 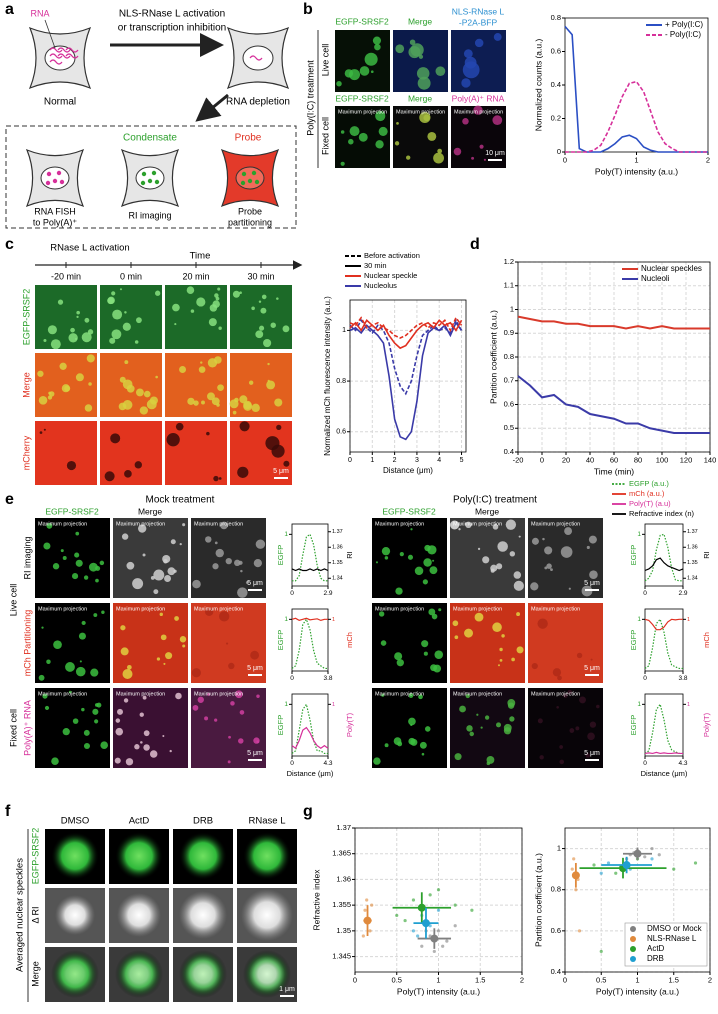 What do you see at coordinates (688, 620) in the screenshot?
I see `y2-tick-label: 1` at bounding box center [688, 620].